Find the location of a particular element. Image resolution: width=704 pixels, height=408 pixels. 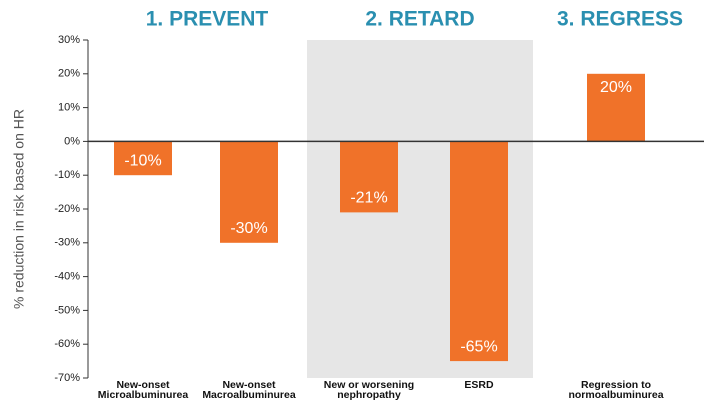

value-label: -30% is located at coordinates (248, 228).